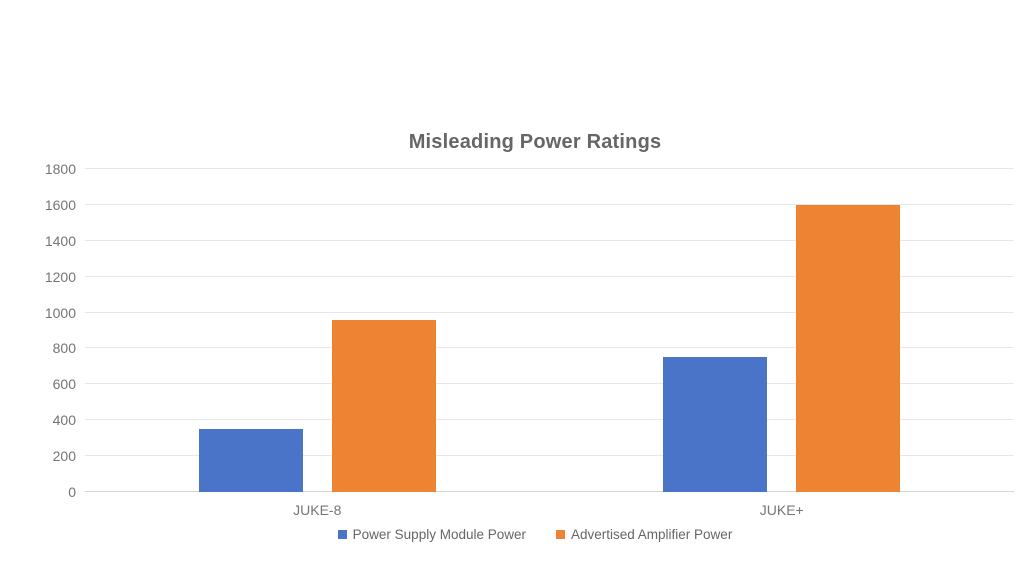 The width and height of the screenshot is (1024, 588). What do you see at coordinates (439, 534) in the screenshot?
I see `legend-label: Power Supply Module Power` at bounding box center [439, 534].